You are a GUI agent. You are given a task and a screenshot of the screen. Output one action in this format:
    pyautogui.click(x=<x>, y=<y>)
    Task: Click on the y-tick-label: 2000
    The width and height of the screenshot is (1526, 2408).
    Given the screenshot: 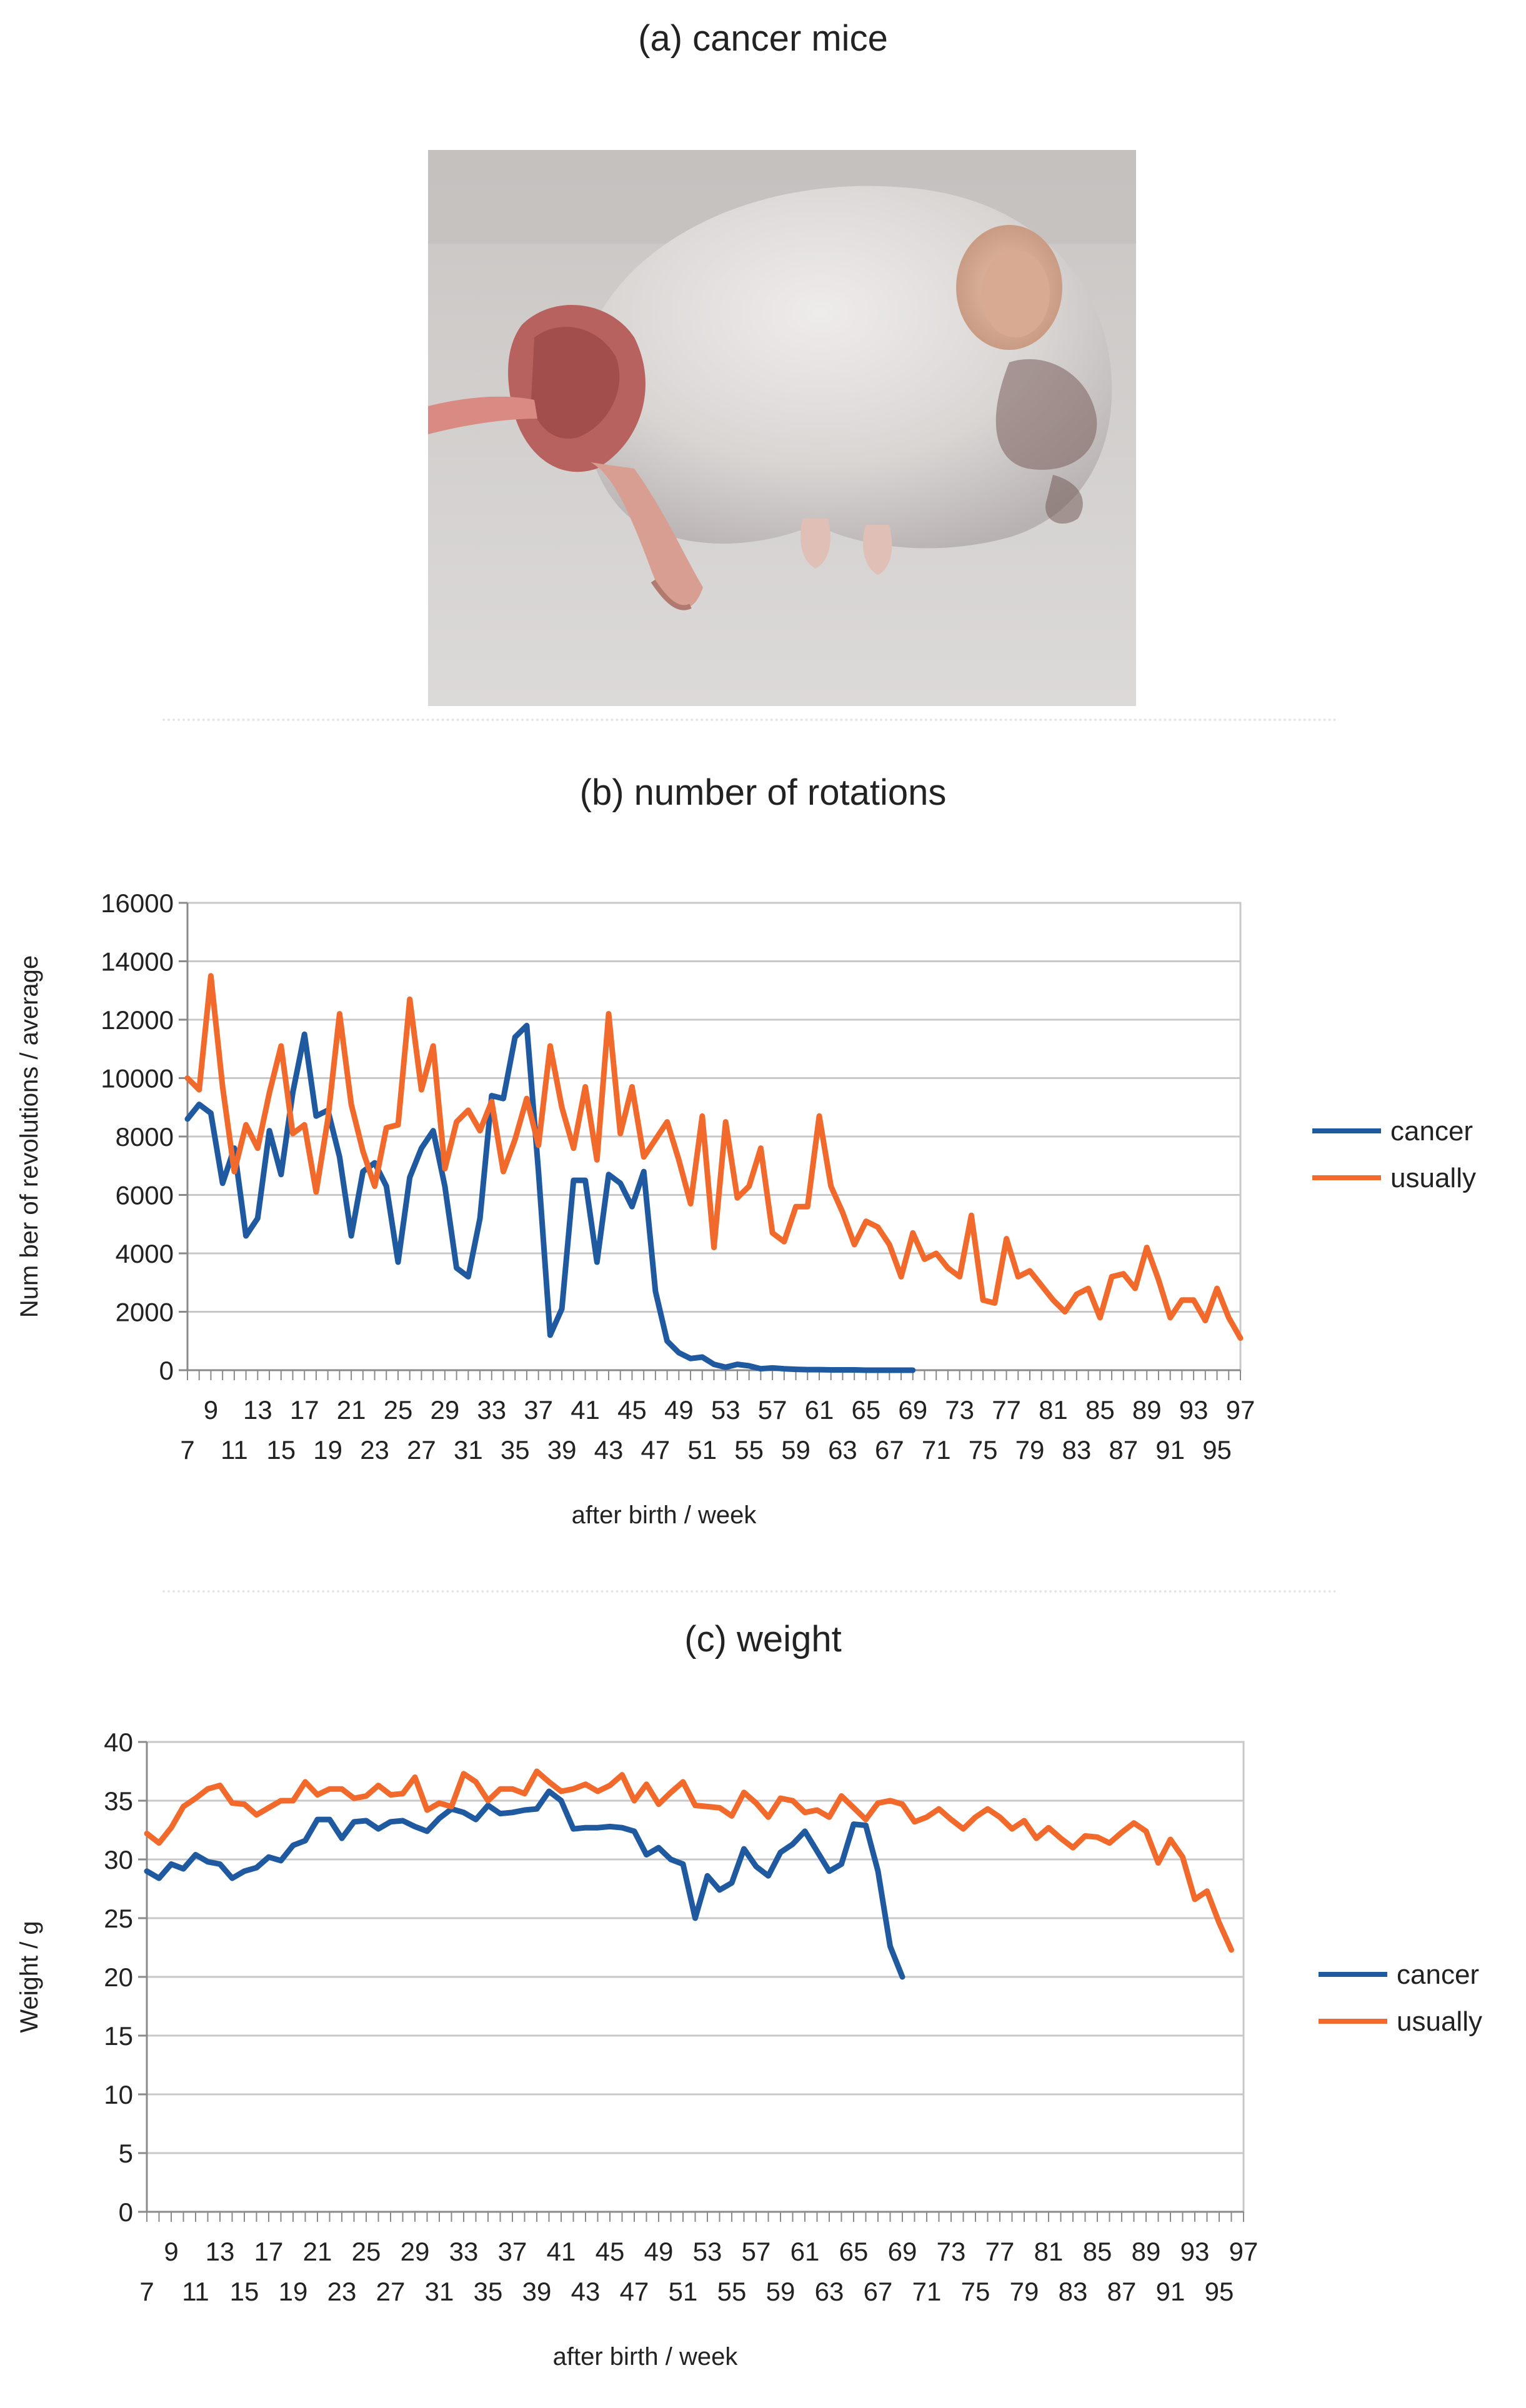 What is the action you would take?
    pyautogui.click(x=145, y=1312)
    